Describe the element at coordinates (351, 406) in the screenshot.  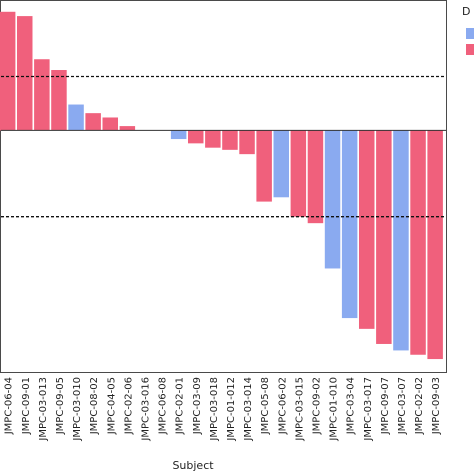
I see `x-tick-label: JMPC-03-04` at that location.